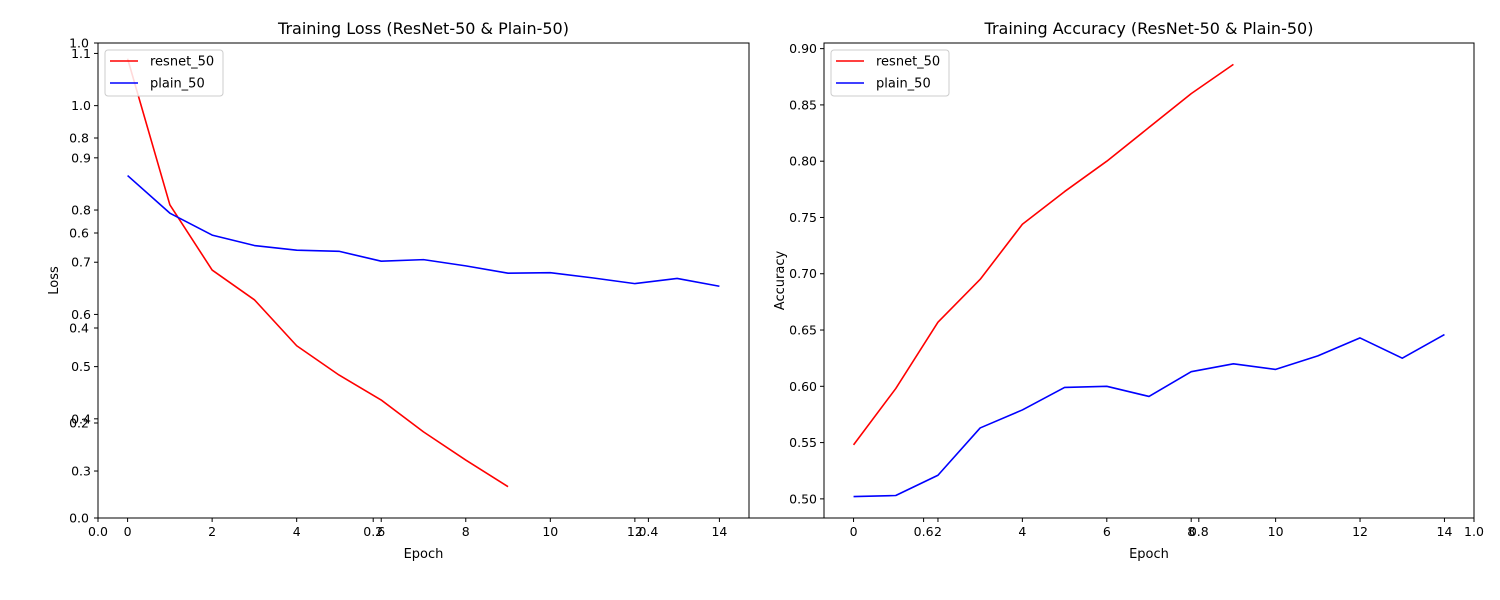 This screenshot has height=600, width=1500. I want to click on overlay-y-tick-label: 0.0, so click(79, 518).